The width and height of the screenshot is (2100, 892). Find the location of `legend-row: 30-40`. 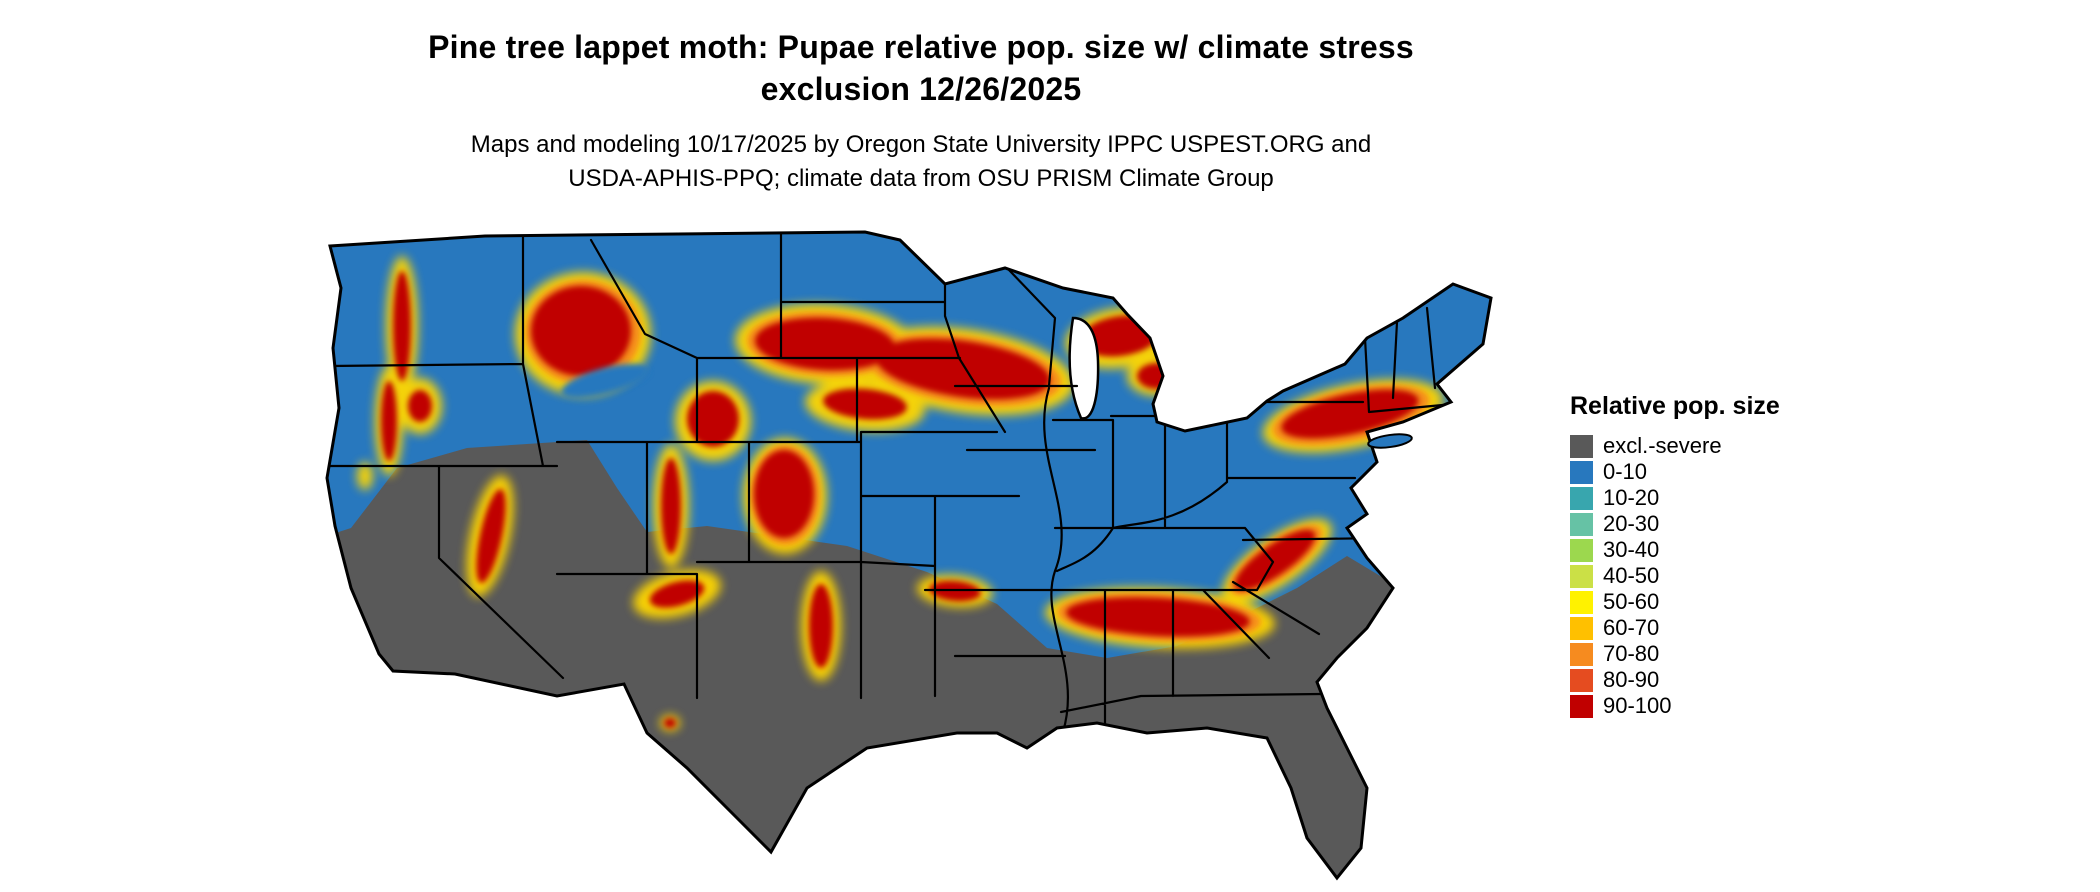

legend-row: 30-40 is located at coordinates (1675, 550).